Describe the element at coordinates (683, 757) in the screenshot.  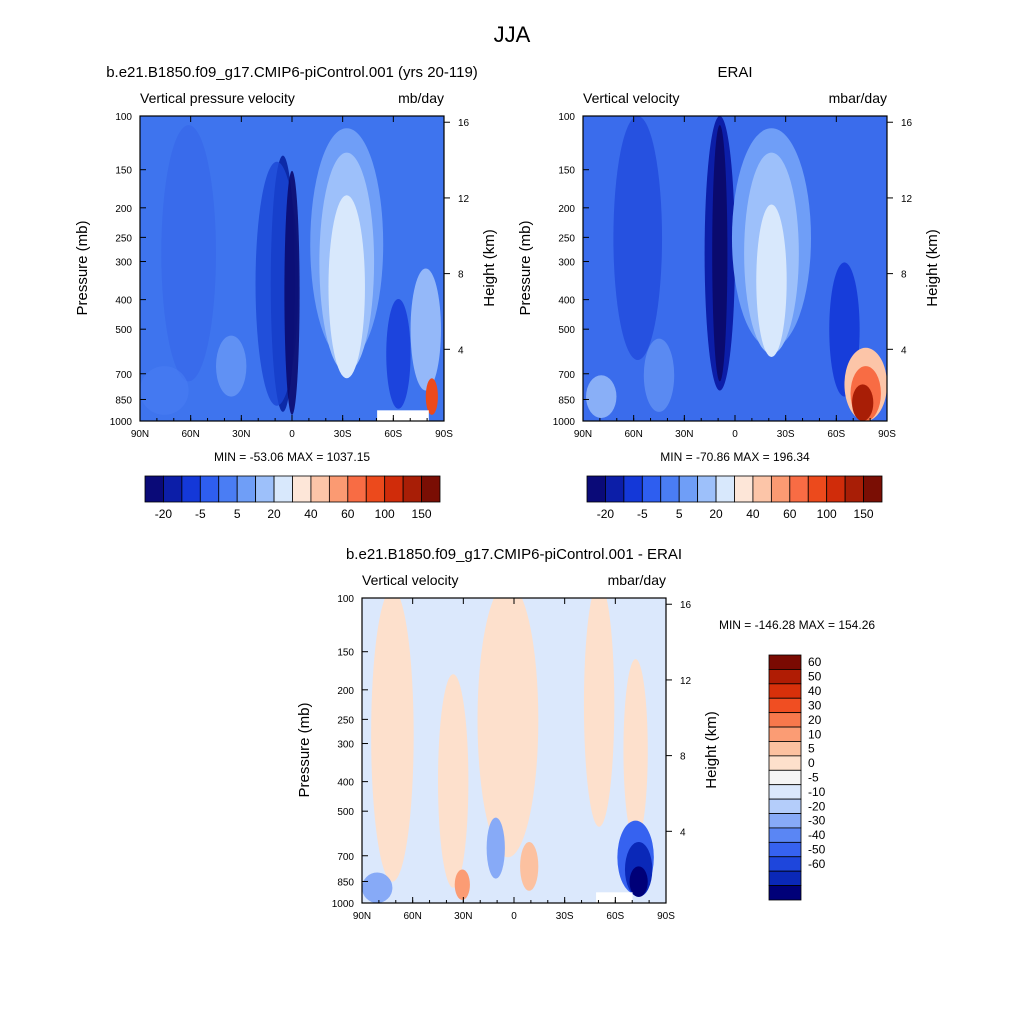
I see `y2-tick-label: 8` at that location.